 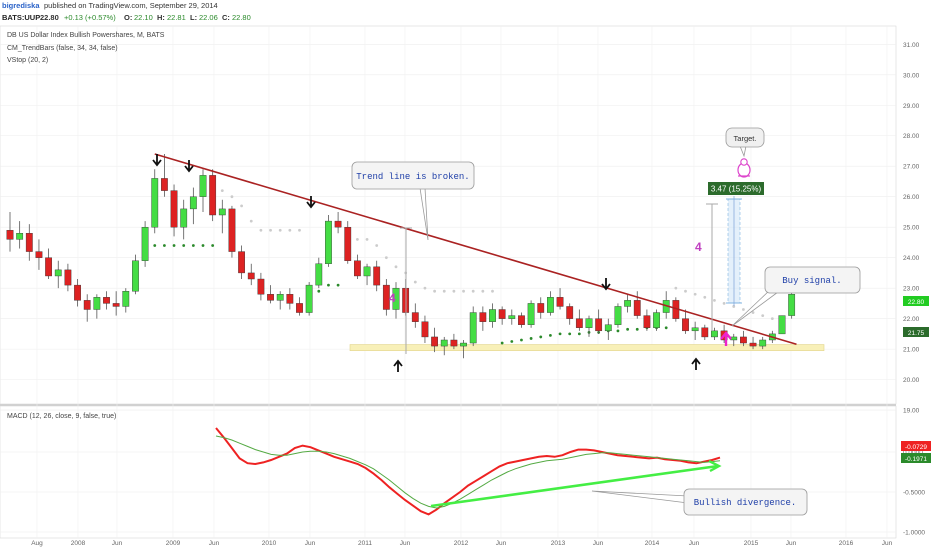 I want to click on support-zone, so click(x=587, y=347).